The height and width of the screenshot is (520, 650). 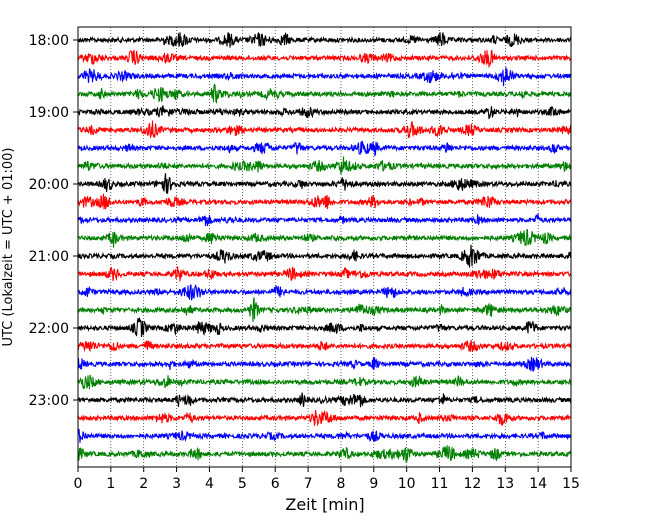 What do you see at coordinates (176, 484) in the screenshot?
I see `x-tick-label: 3` at bounding box center [176, 484].